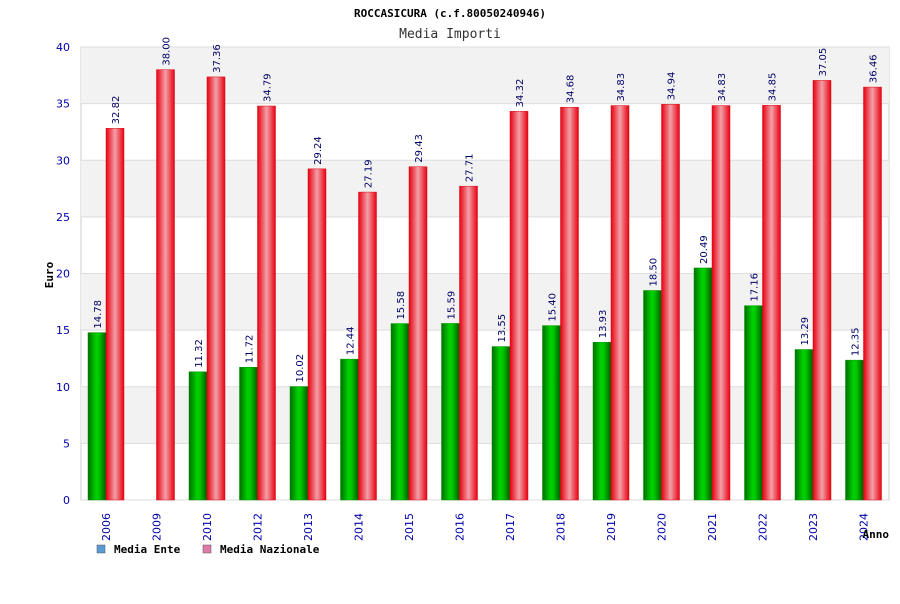 Image resolution: width=900 pixels, height=604 pixels. I want to click on bar-value-label: 13.29, so click(805, 331).